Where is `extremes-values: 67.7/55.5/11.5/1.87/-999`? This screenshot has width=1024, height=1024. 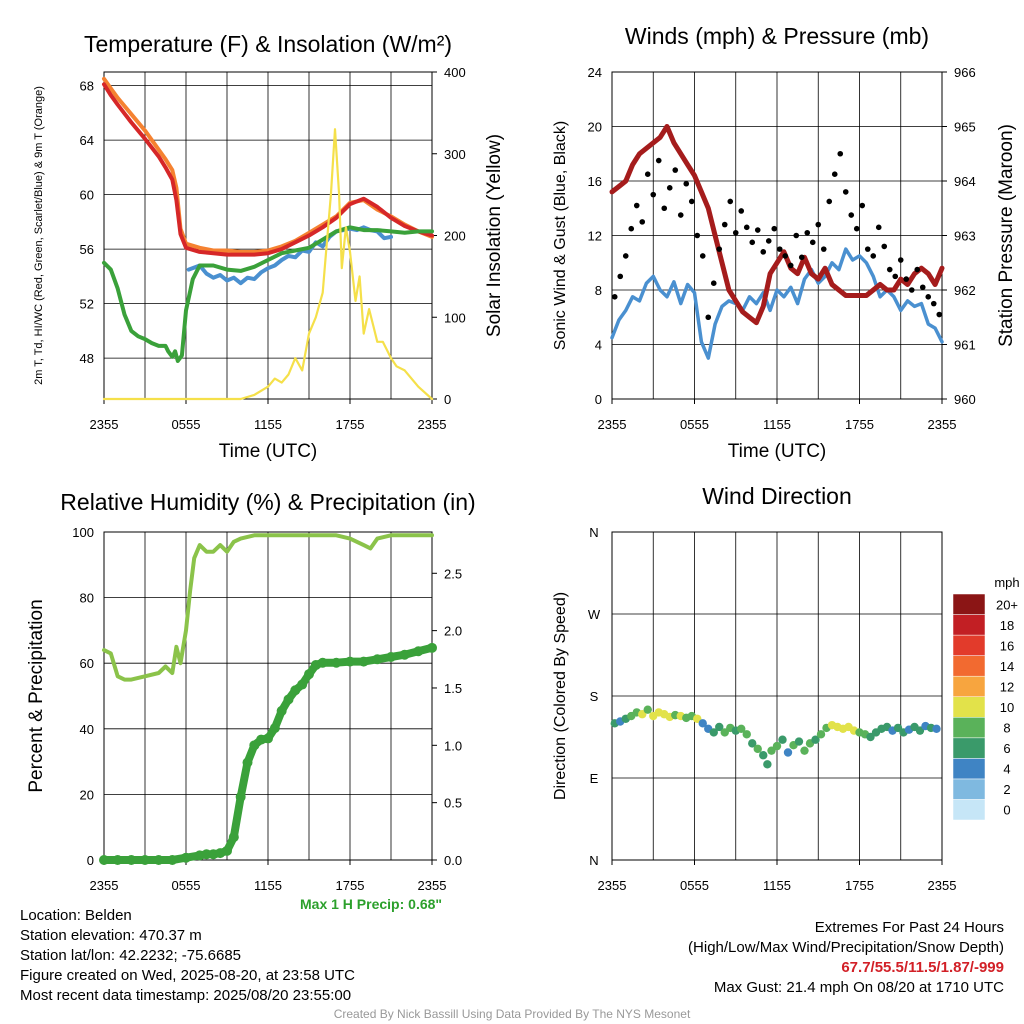
extremes-values: 67.7/55.5/11.5/1.87/-999 is located at coordinates (922, 967).